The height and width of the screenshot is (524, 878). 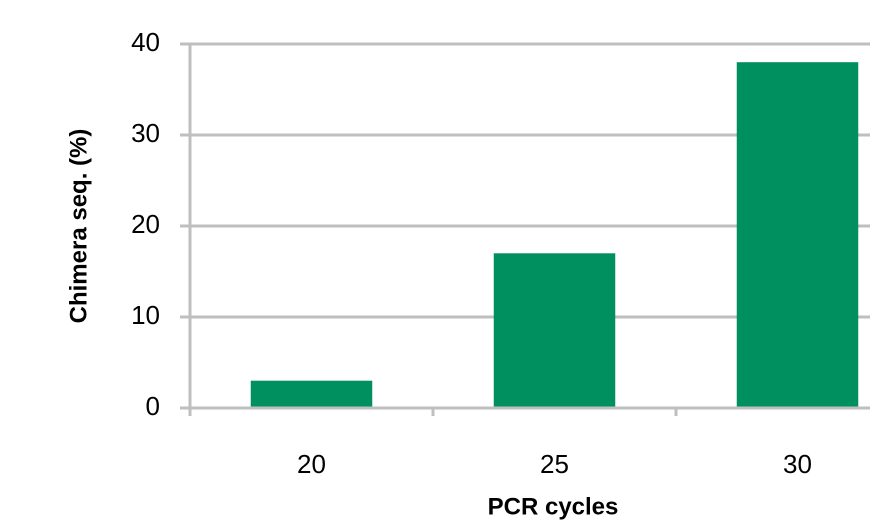 I want to click on y-tick-label: 10, so click(x=145, y=315).